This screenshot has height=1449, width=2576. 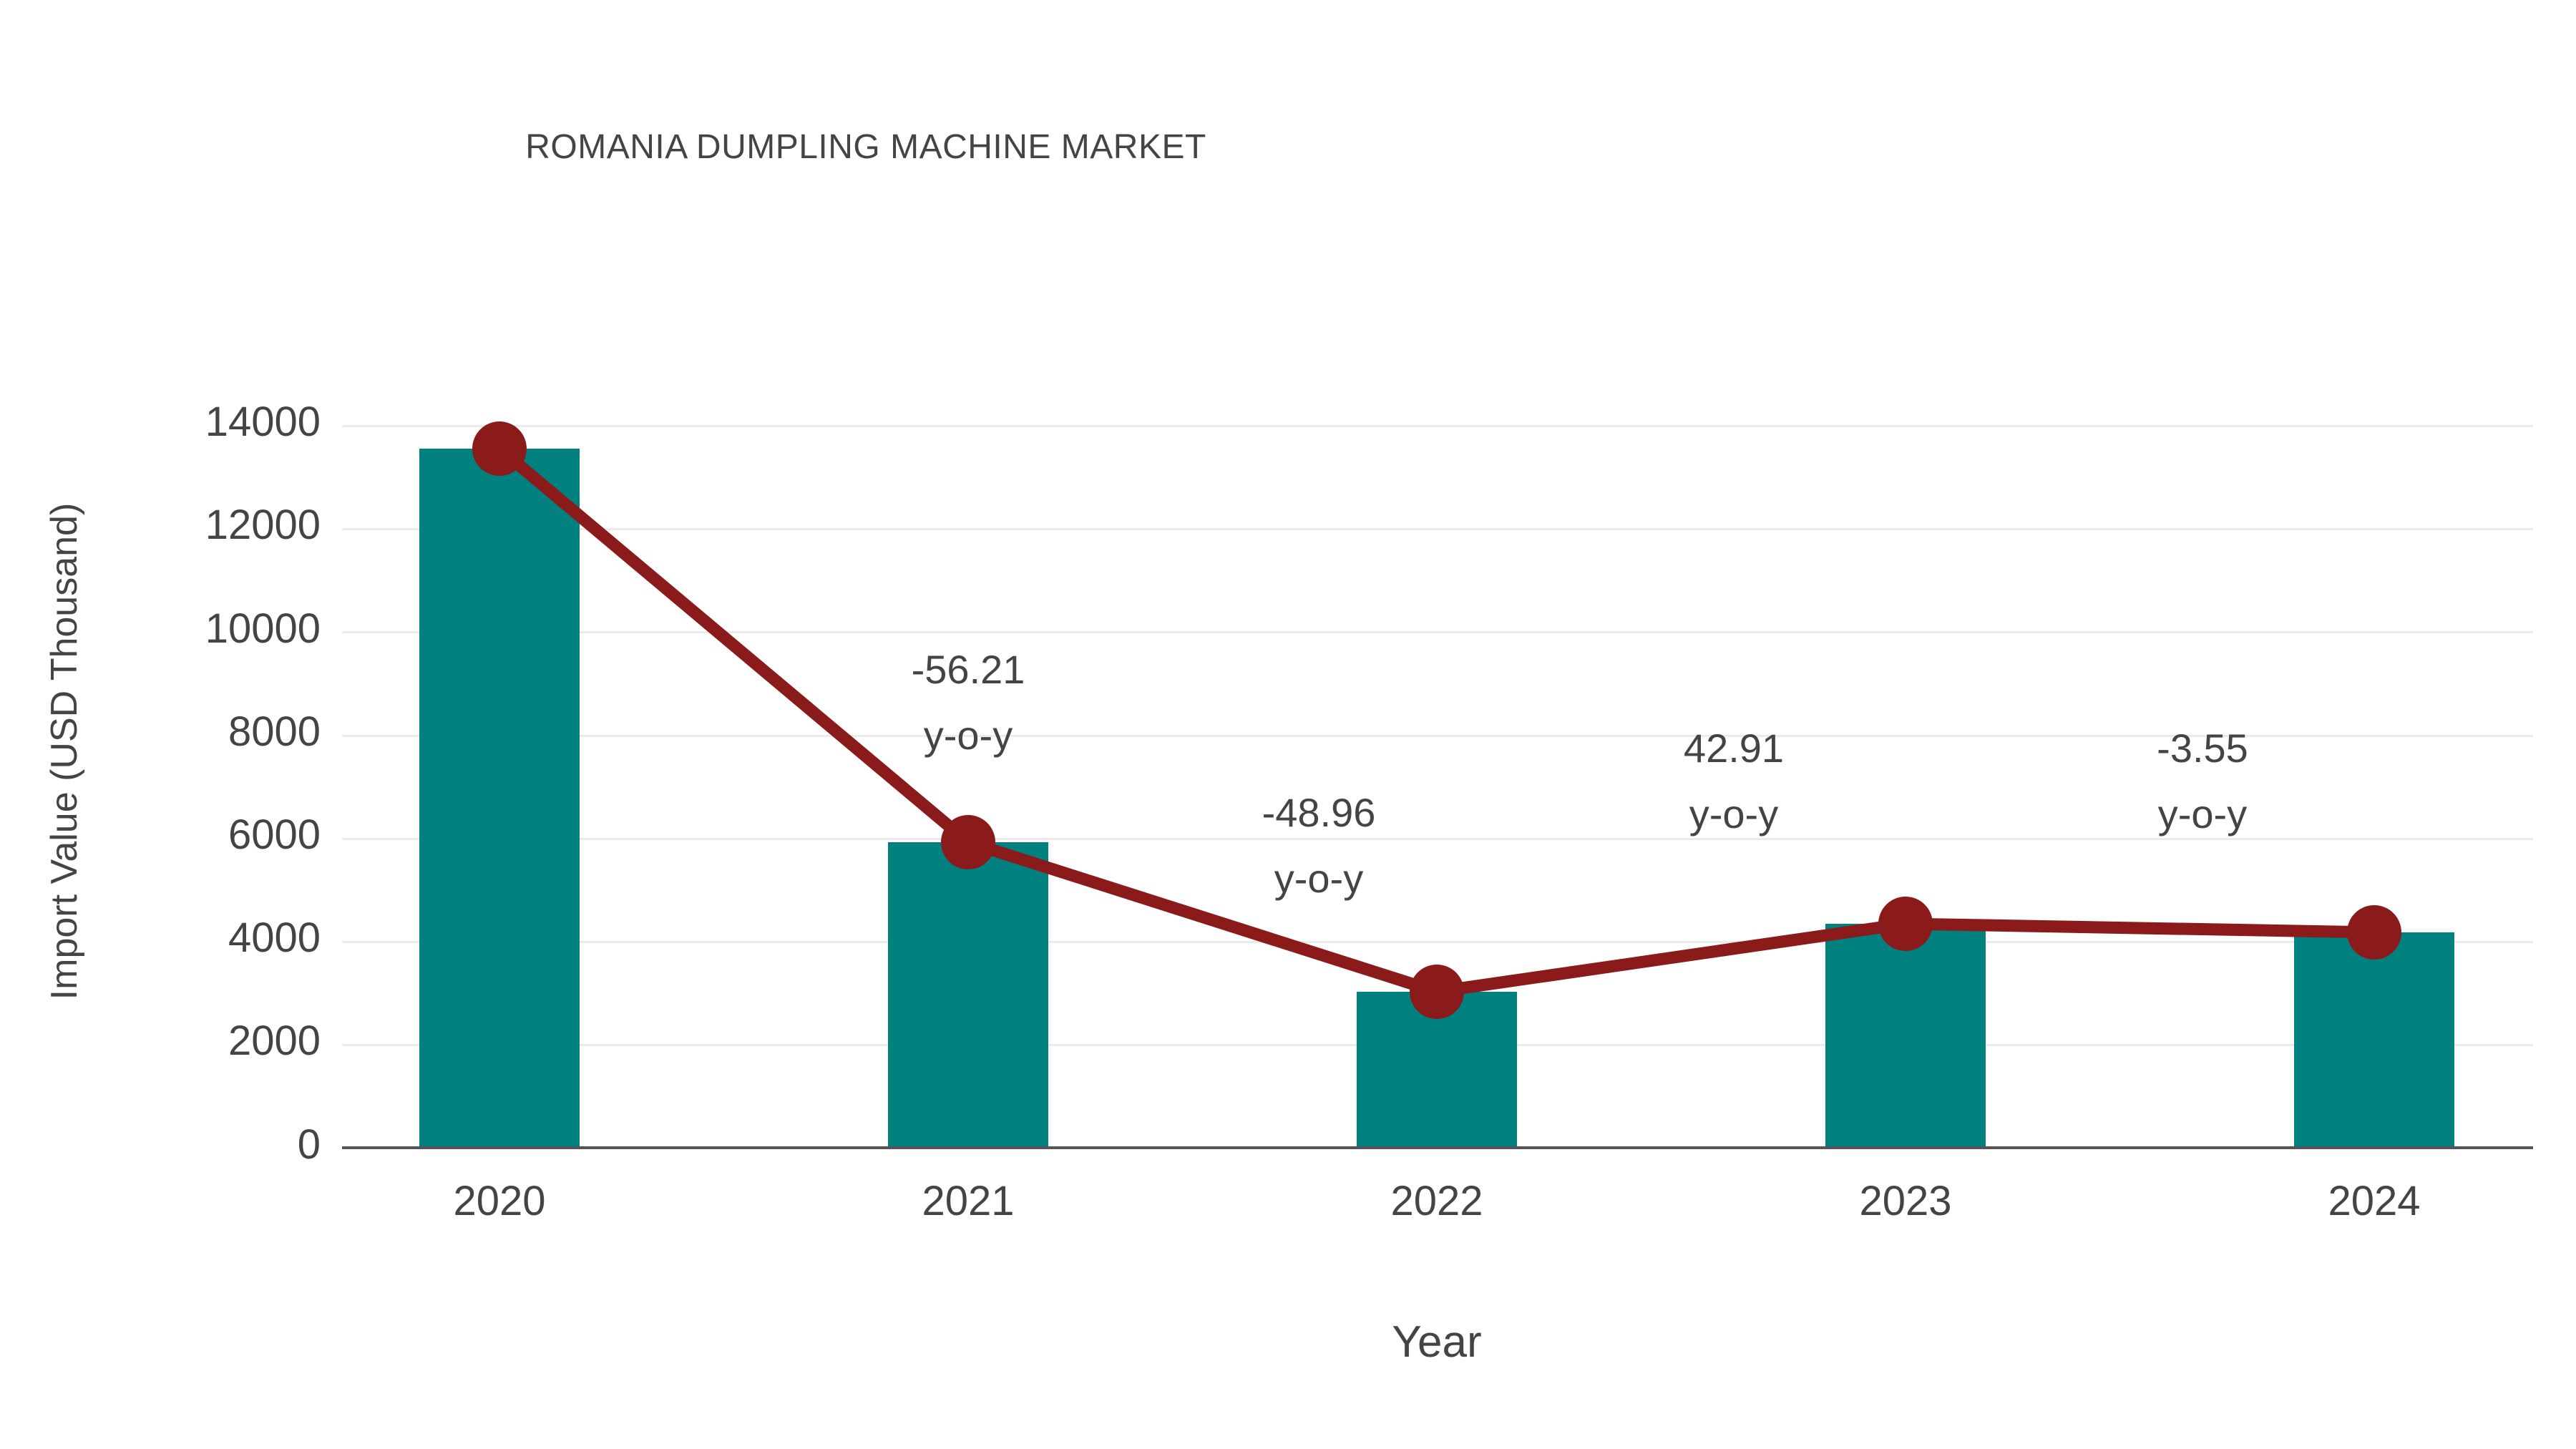 I want to click on annotation-2024-suffix: y-o-y, so click(x=2202, y=813).